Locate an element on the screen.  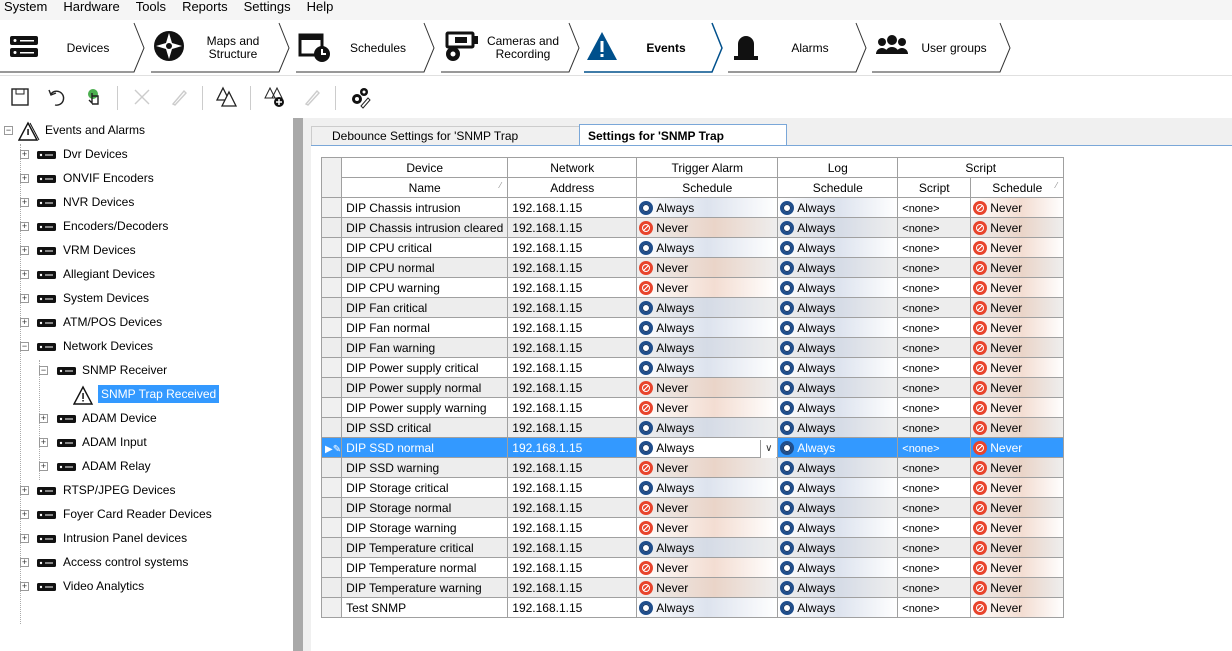
cell-name: Test SNMP is located at coordinates (425, 607).